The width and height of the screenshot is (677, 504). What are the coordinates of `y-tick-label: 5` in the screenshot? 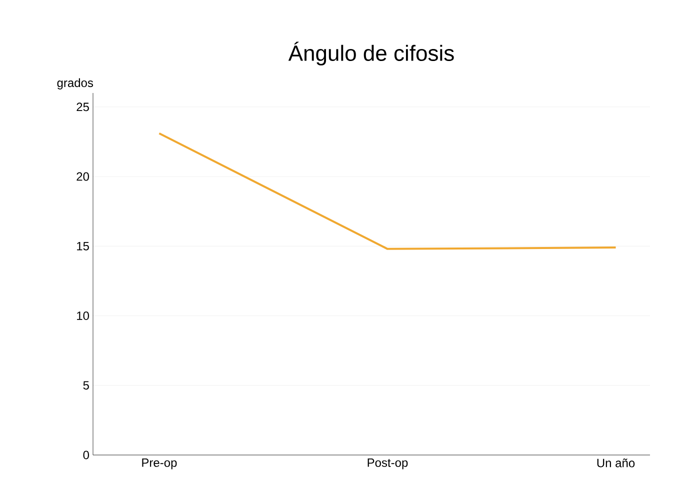 It's located at (86, 385).